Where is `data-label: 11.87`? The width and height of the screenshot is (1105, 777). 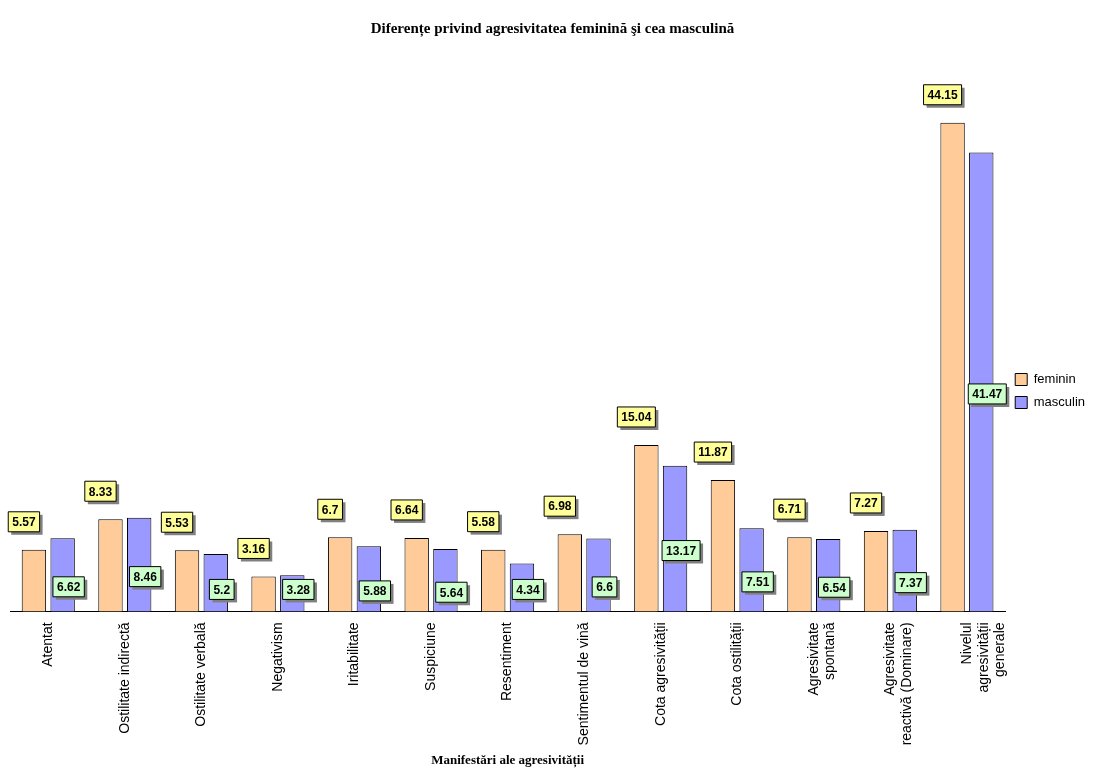
data-label: 11.87 is located at coordinates (713, 452).